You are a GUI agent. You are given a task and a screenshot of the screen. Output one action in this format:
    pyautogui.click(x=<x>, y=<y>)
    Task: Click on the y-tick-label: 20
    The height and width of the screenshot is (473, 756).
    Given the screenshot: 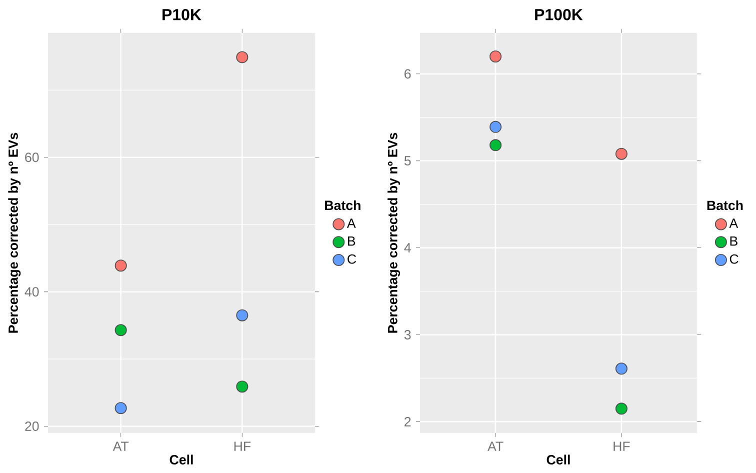 What is the action you would take?
    pyautogui.click(x=32, y=426)
    